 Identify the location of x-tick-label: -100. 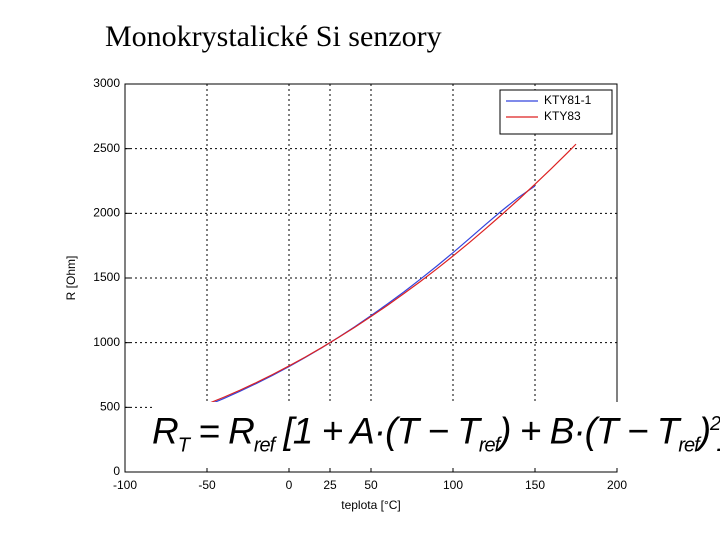
(125, 485).